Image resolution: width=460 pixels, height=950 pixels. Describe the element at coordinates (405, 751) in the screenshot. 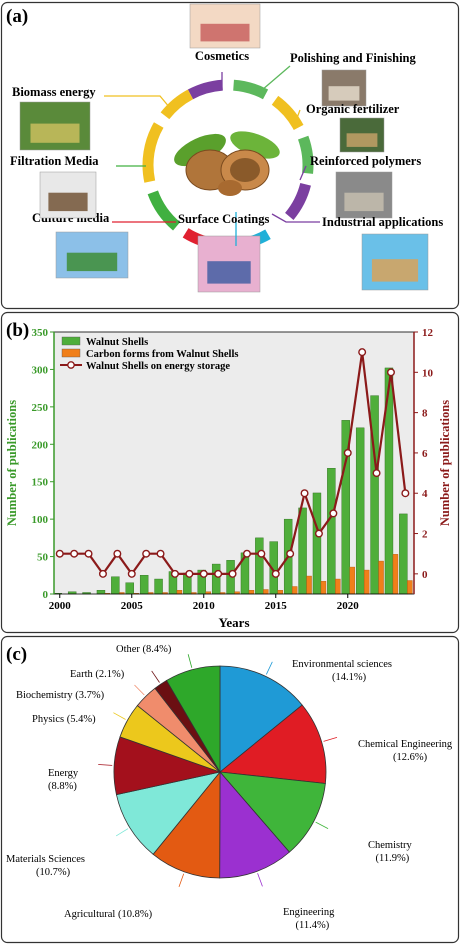

I see `slice-label: Chemical Engineering (12.6%)` at that location.